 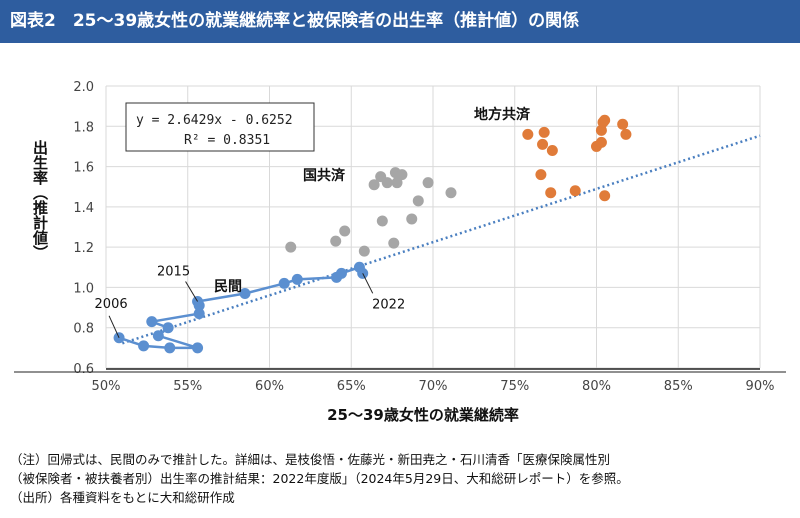 I want to click on x-tick-label: 80%, so click(x=596, y=386).